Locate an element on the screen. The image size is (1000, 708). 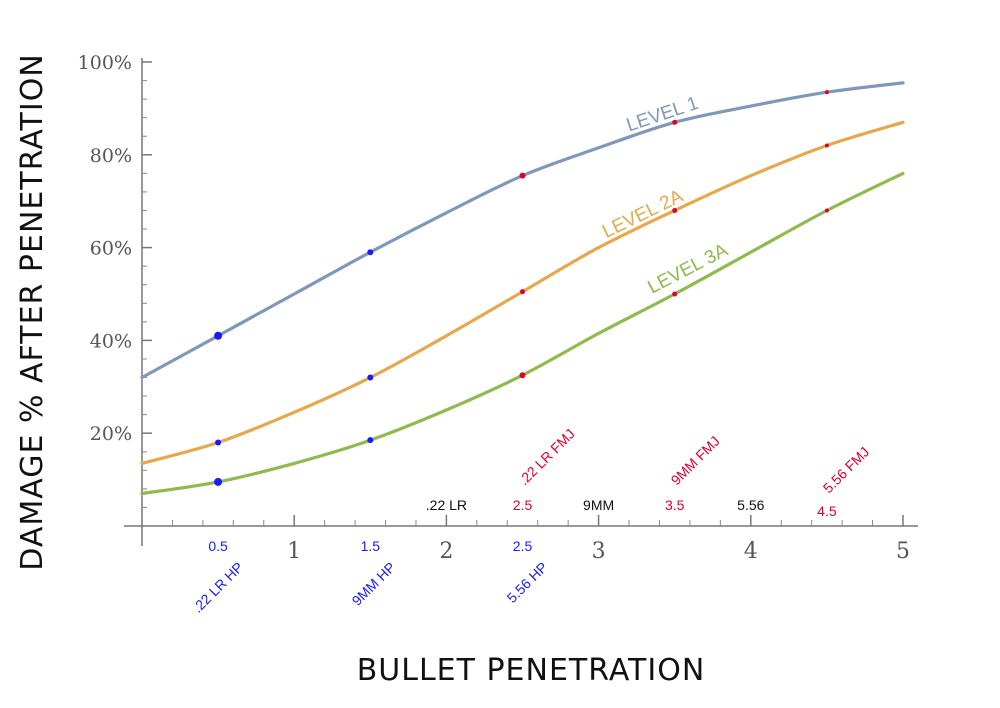
y-tick-label: 100% is located at coordinates (105, 63).